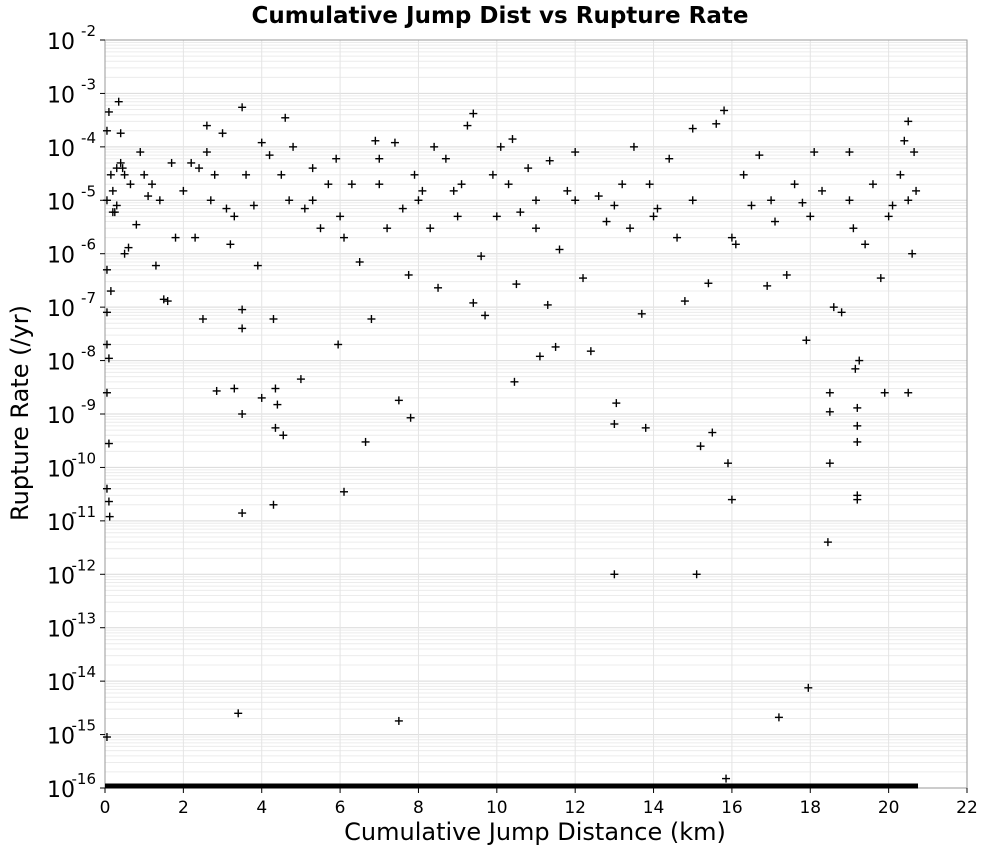 The image size is (1000, 850). Describe the element at coordinates (88, 191) in the screenshot. I see `y-tick-label-exponent: -5` at that location.